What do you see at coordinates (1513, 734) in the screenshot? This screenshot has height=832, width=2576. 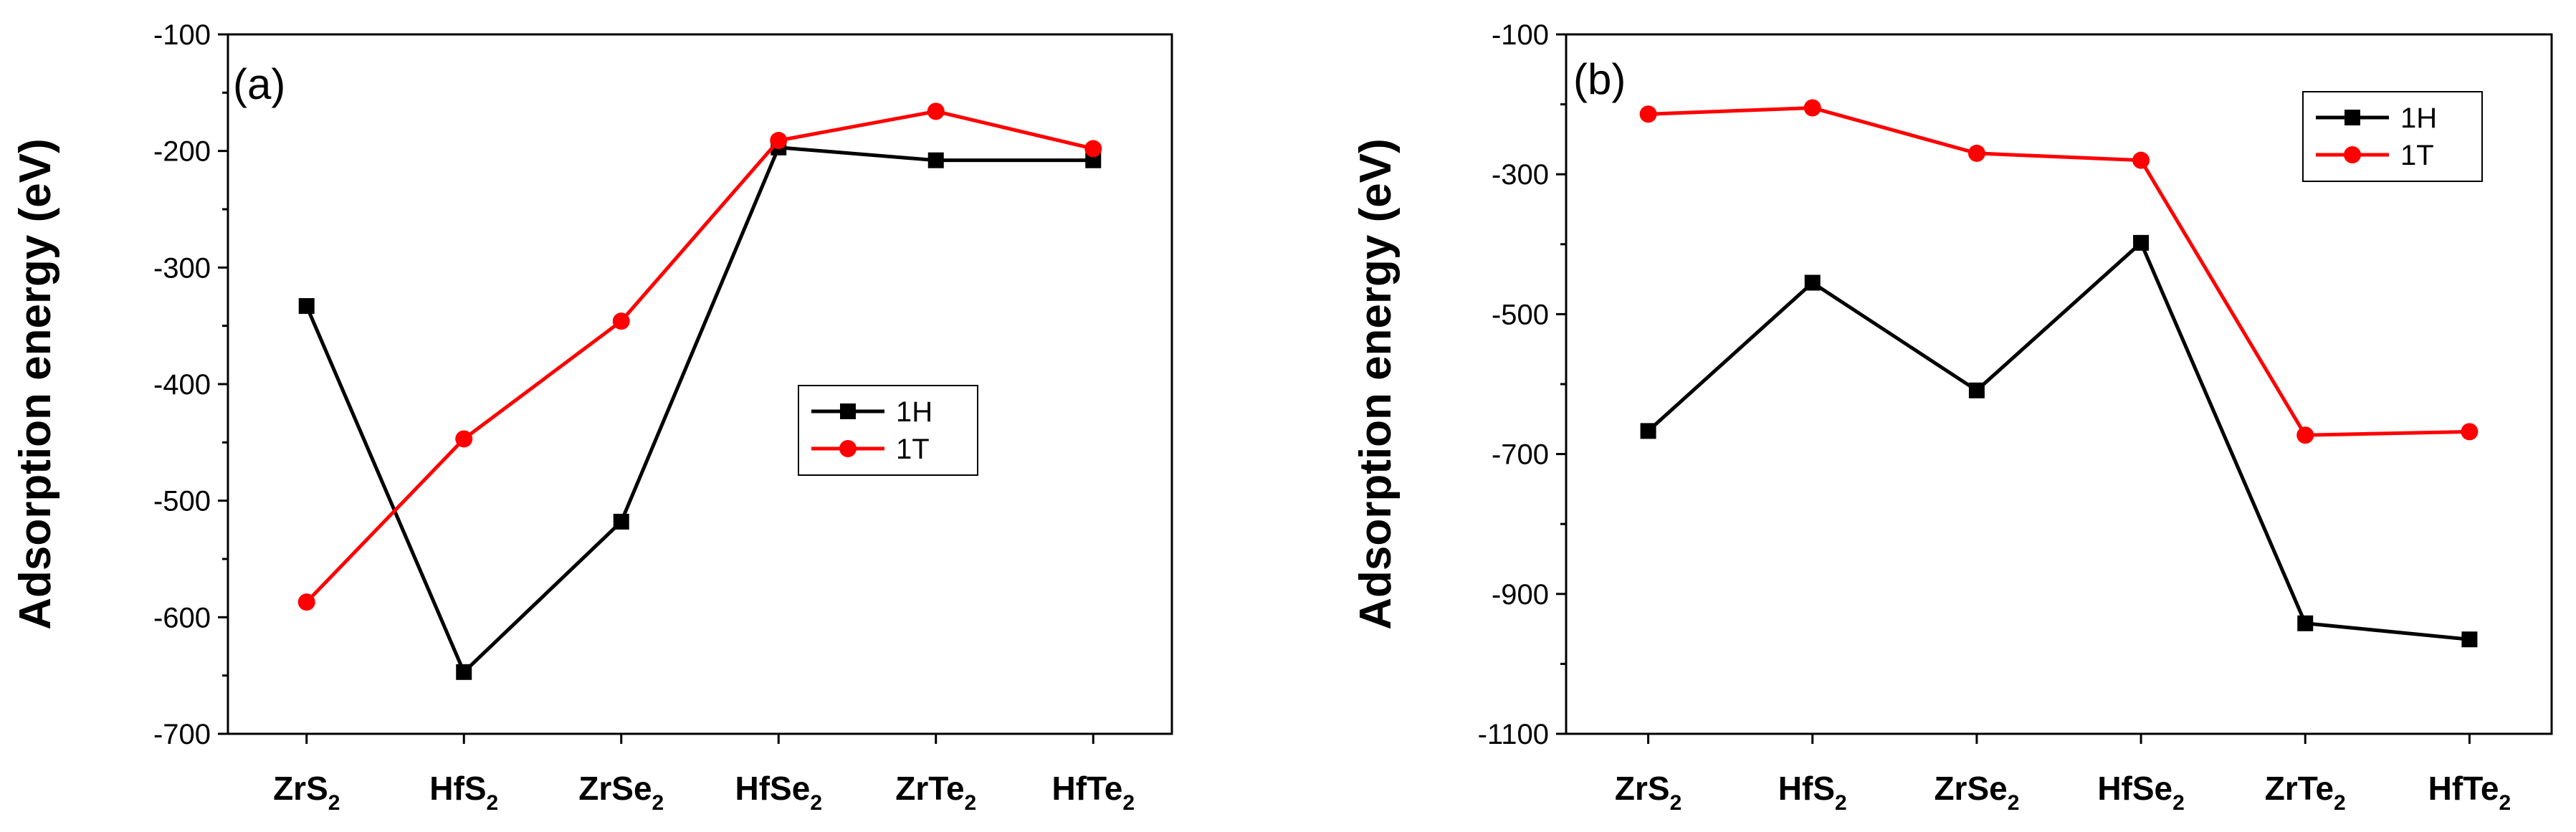 I see `y-tick-label: -1100` at bounding box center [1513, 734].